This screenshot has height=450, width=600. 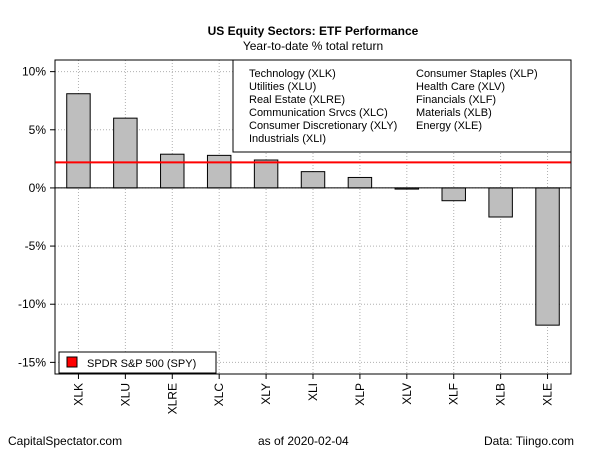 What do you see at coordinates (360, 394) in the screenshot?
I see `x-tick-label: XLP` at bounding box center [360, 394].